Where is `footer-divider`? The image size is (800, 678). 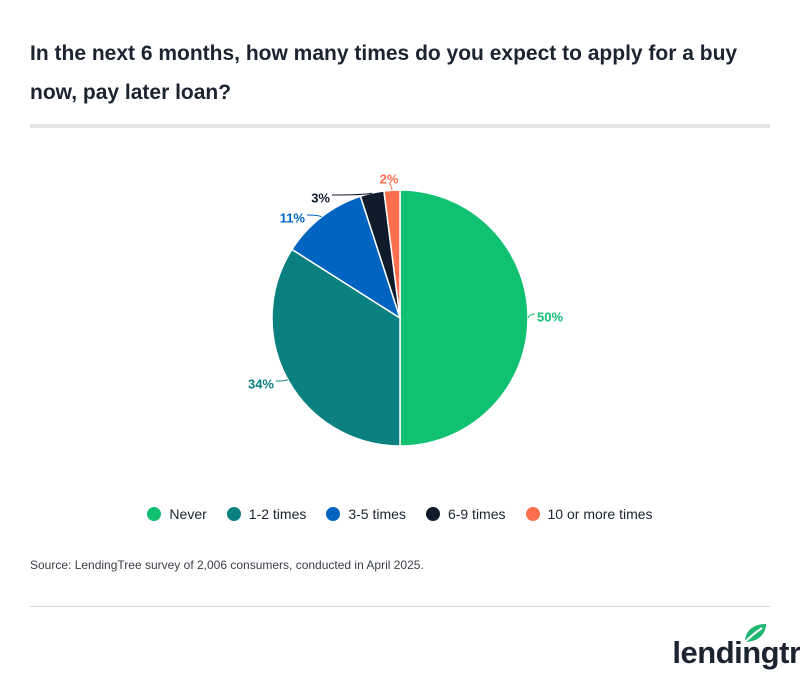
footer-divider is located at coordinates (400, 606).